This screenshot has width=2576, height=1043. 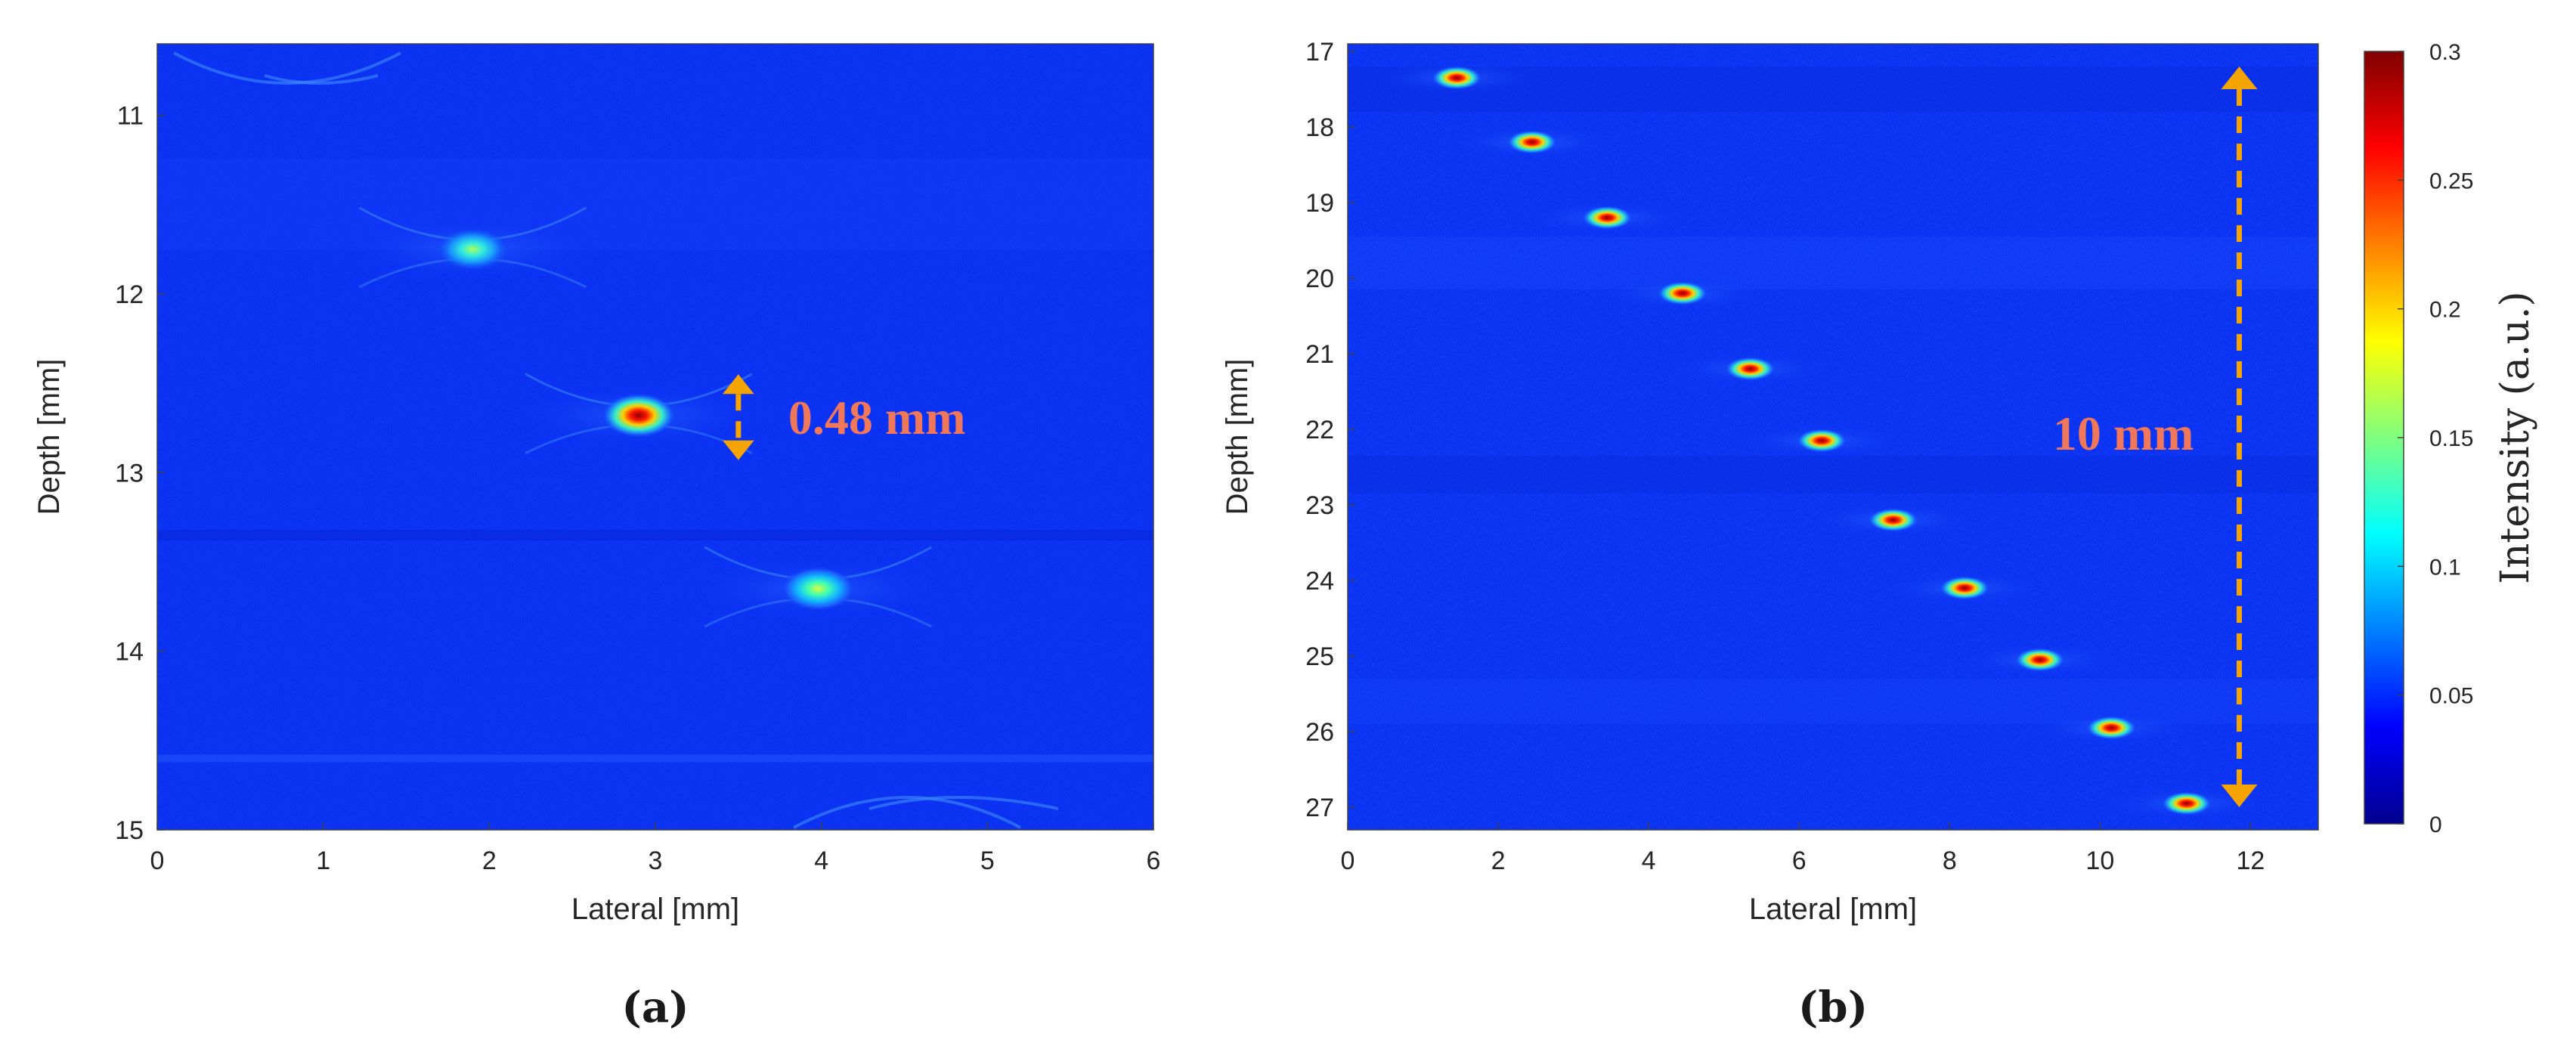 I want to click on x-tick-label: 3, so click(x=656, y=860).